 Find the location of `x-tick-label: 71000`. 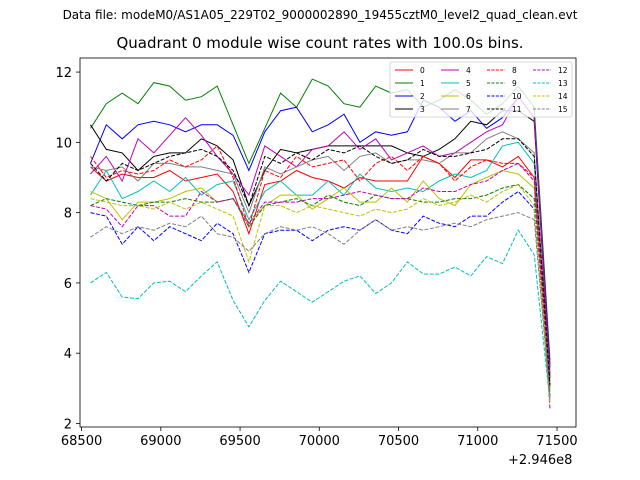

x-tick-label: 71000 is located at coordinates (477, 441).